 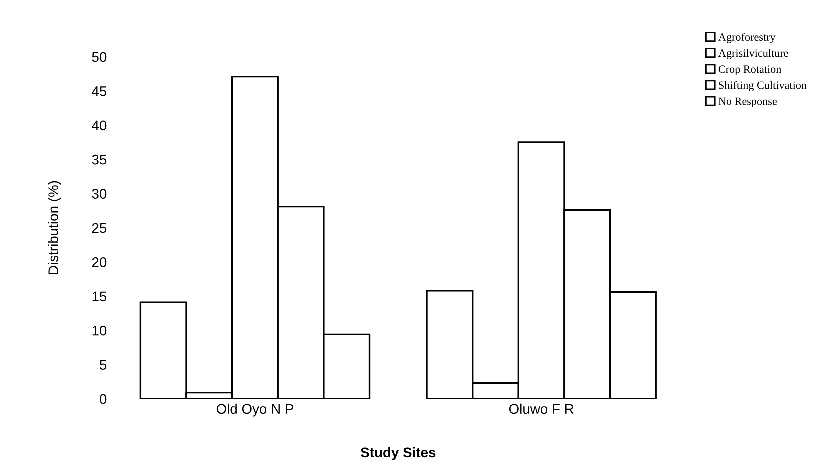 I want to click on y-tick-label: 25, so click(x=99, y=228).